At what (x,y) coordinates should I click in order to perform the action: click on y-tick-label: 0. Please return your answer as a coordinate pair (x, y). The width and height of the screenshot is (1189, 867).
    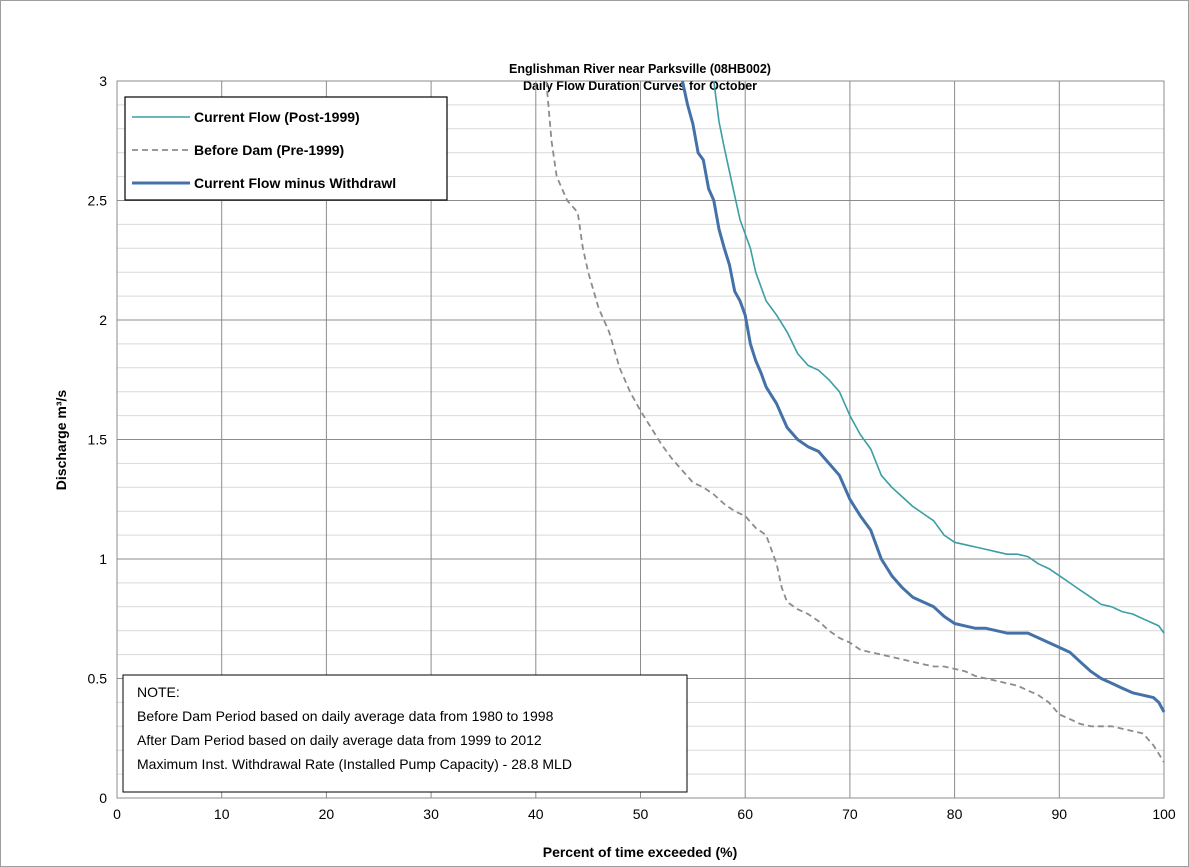
    Looking at the image, I should click on (103, 798).